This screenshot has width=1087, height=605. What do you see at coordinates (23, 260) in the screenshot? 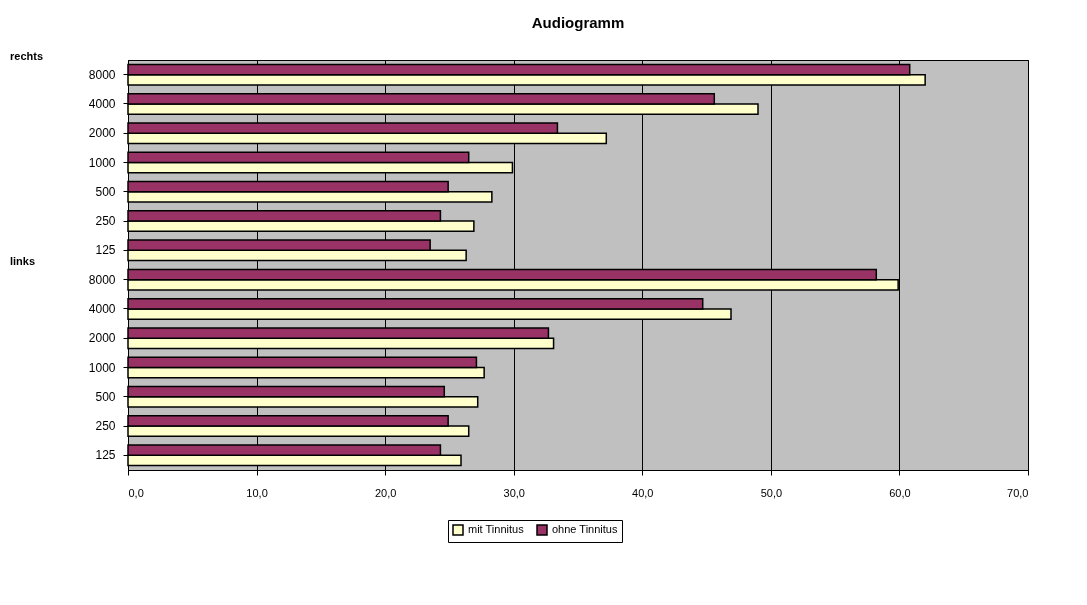
I see `text: links` at bounding box center [23, 260].